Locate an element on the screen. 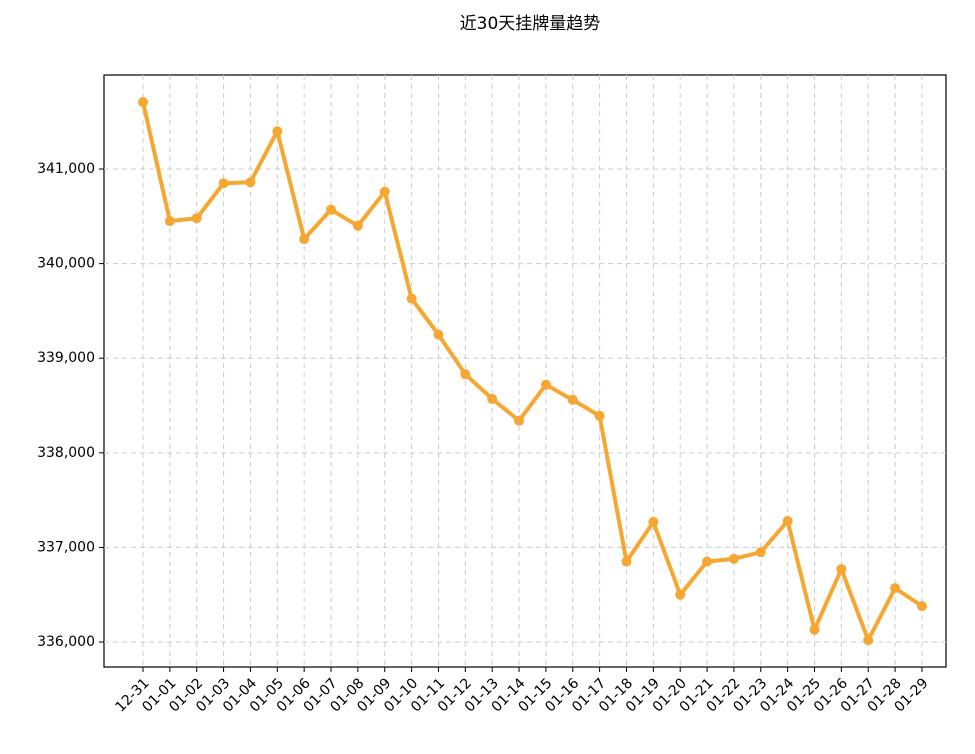 The height and width of the screenshot is (754, 975). y-tick-label: 341,000 is located at coordinates (66, 169).